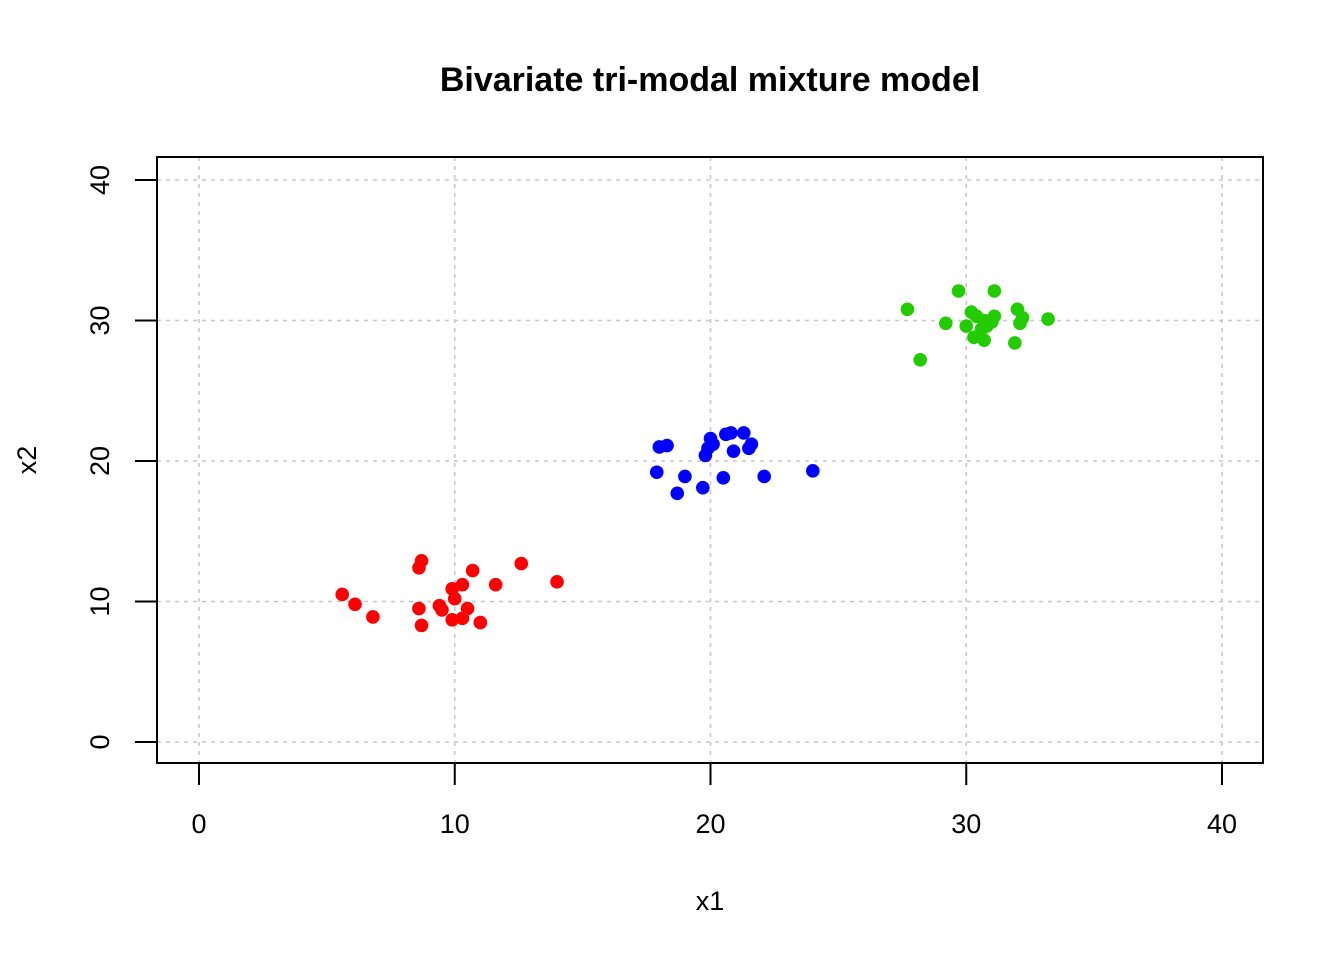 Image resolution: width=1344 pixels, height=960 pixels. What do you see at coordinates (710, 901) in the screenshot?
I see `x-axis-label: x1` at bounding box center [710, 901].